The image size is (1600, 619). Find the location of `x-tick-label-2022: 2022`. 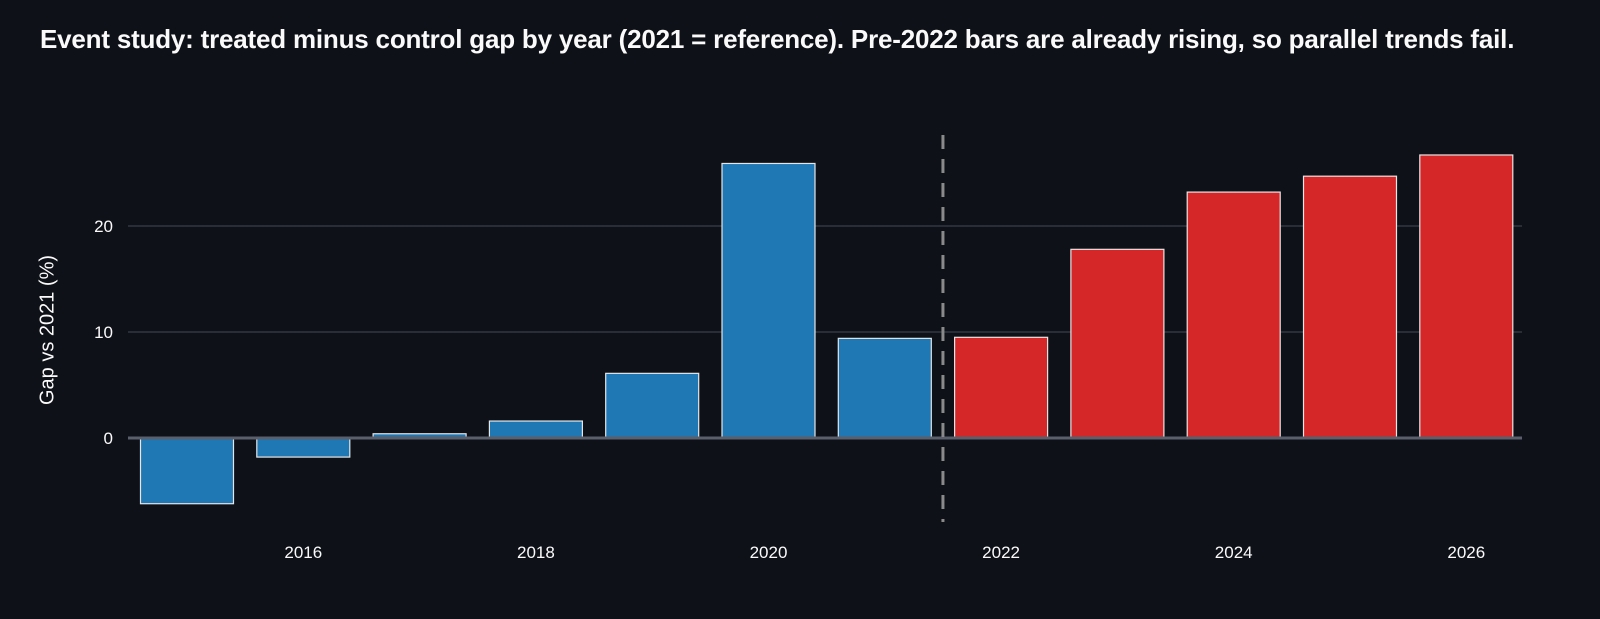

x-tick-label-2022: 2022 is located at coordinates (1001, 552).